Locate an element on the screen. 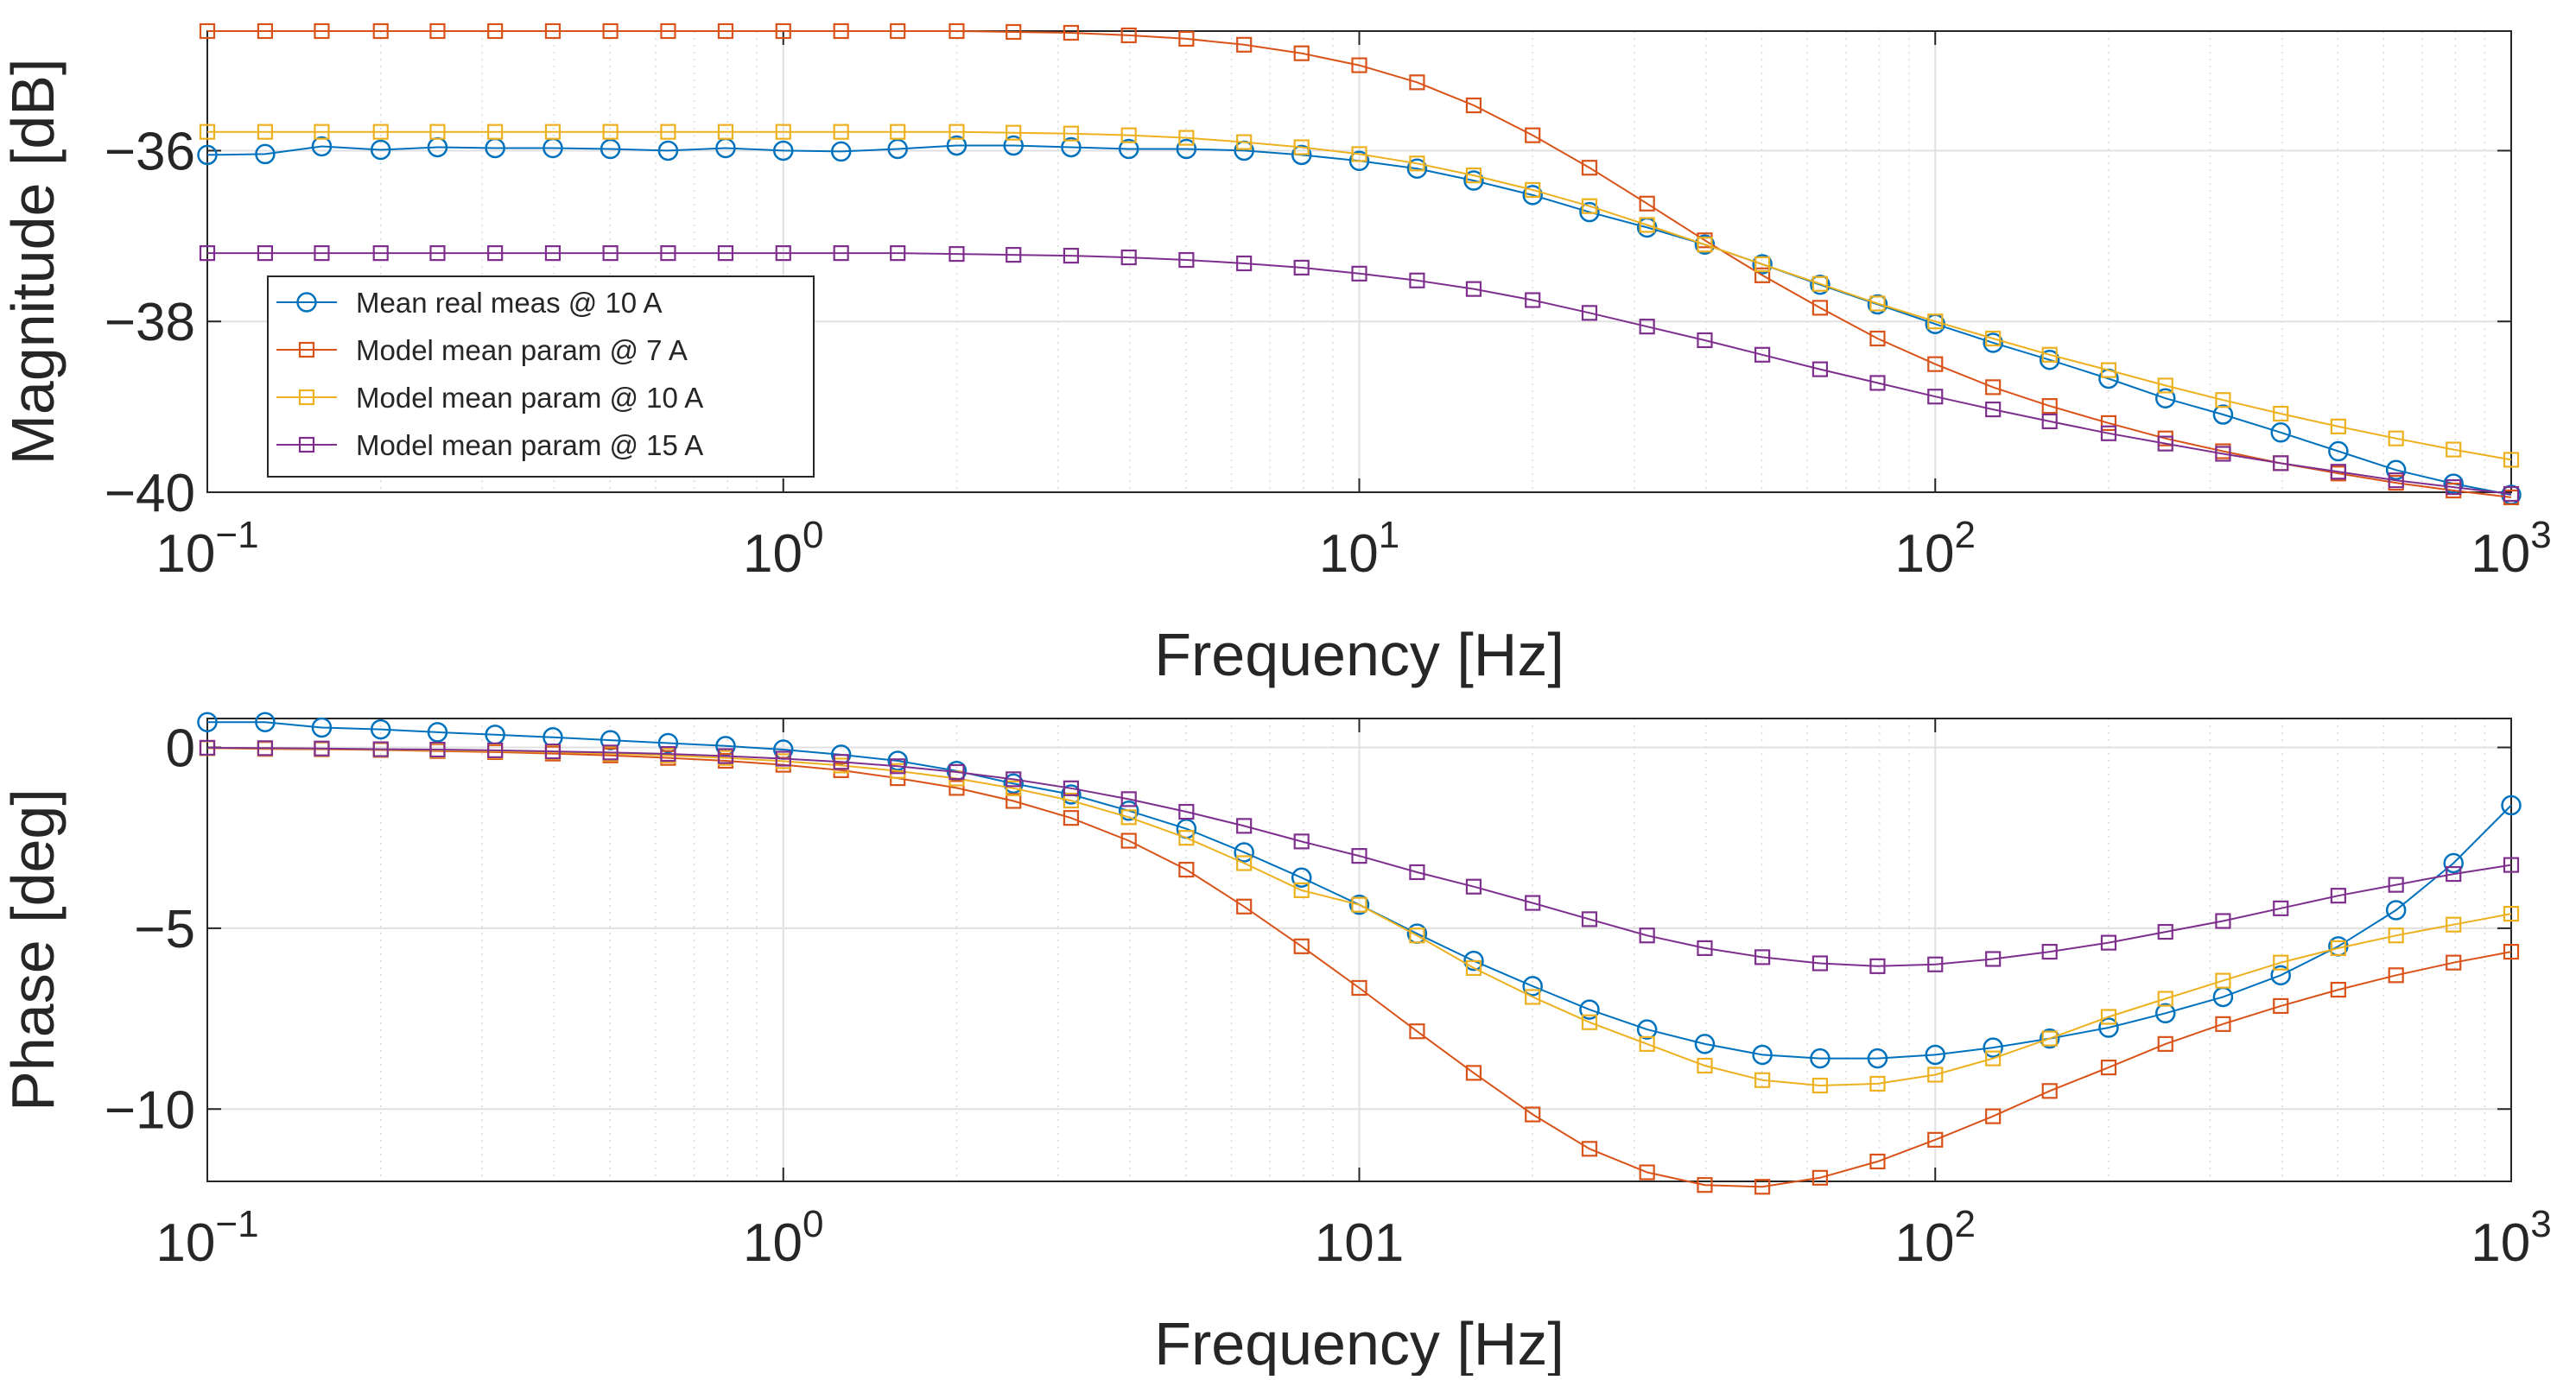 The image size is (2576, 1380). legend-label: Model mean param @ 10 A is located at coordinates (529, 398).